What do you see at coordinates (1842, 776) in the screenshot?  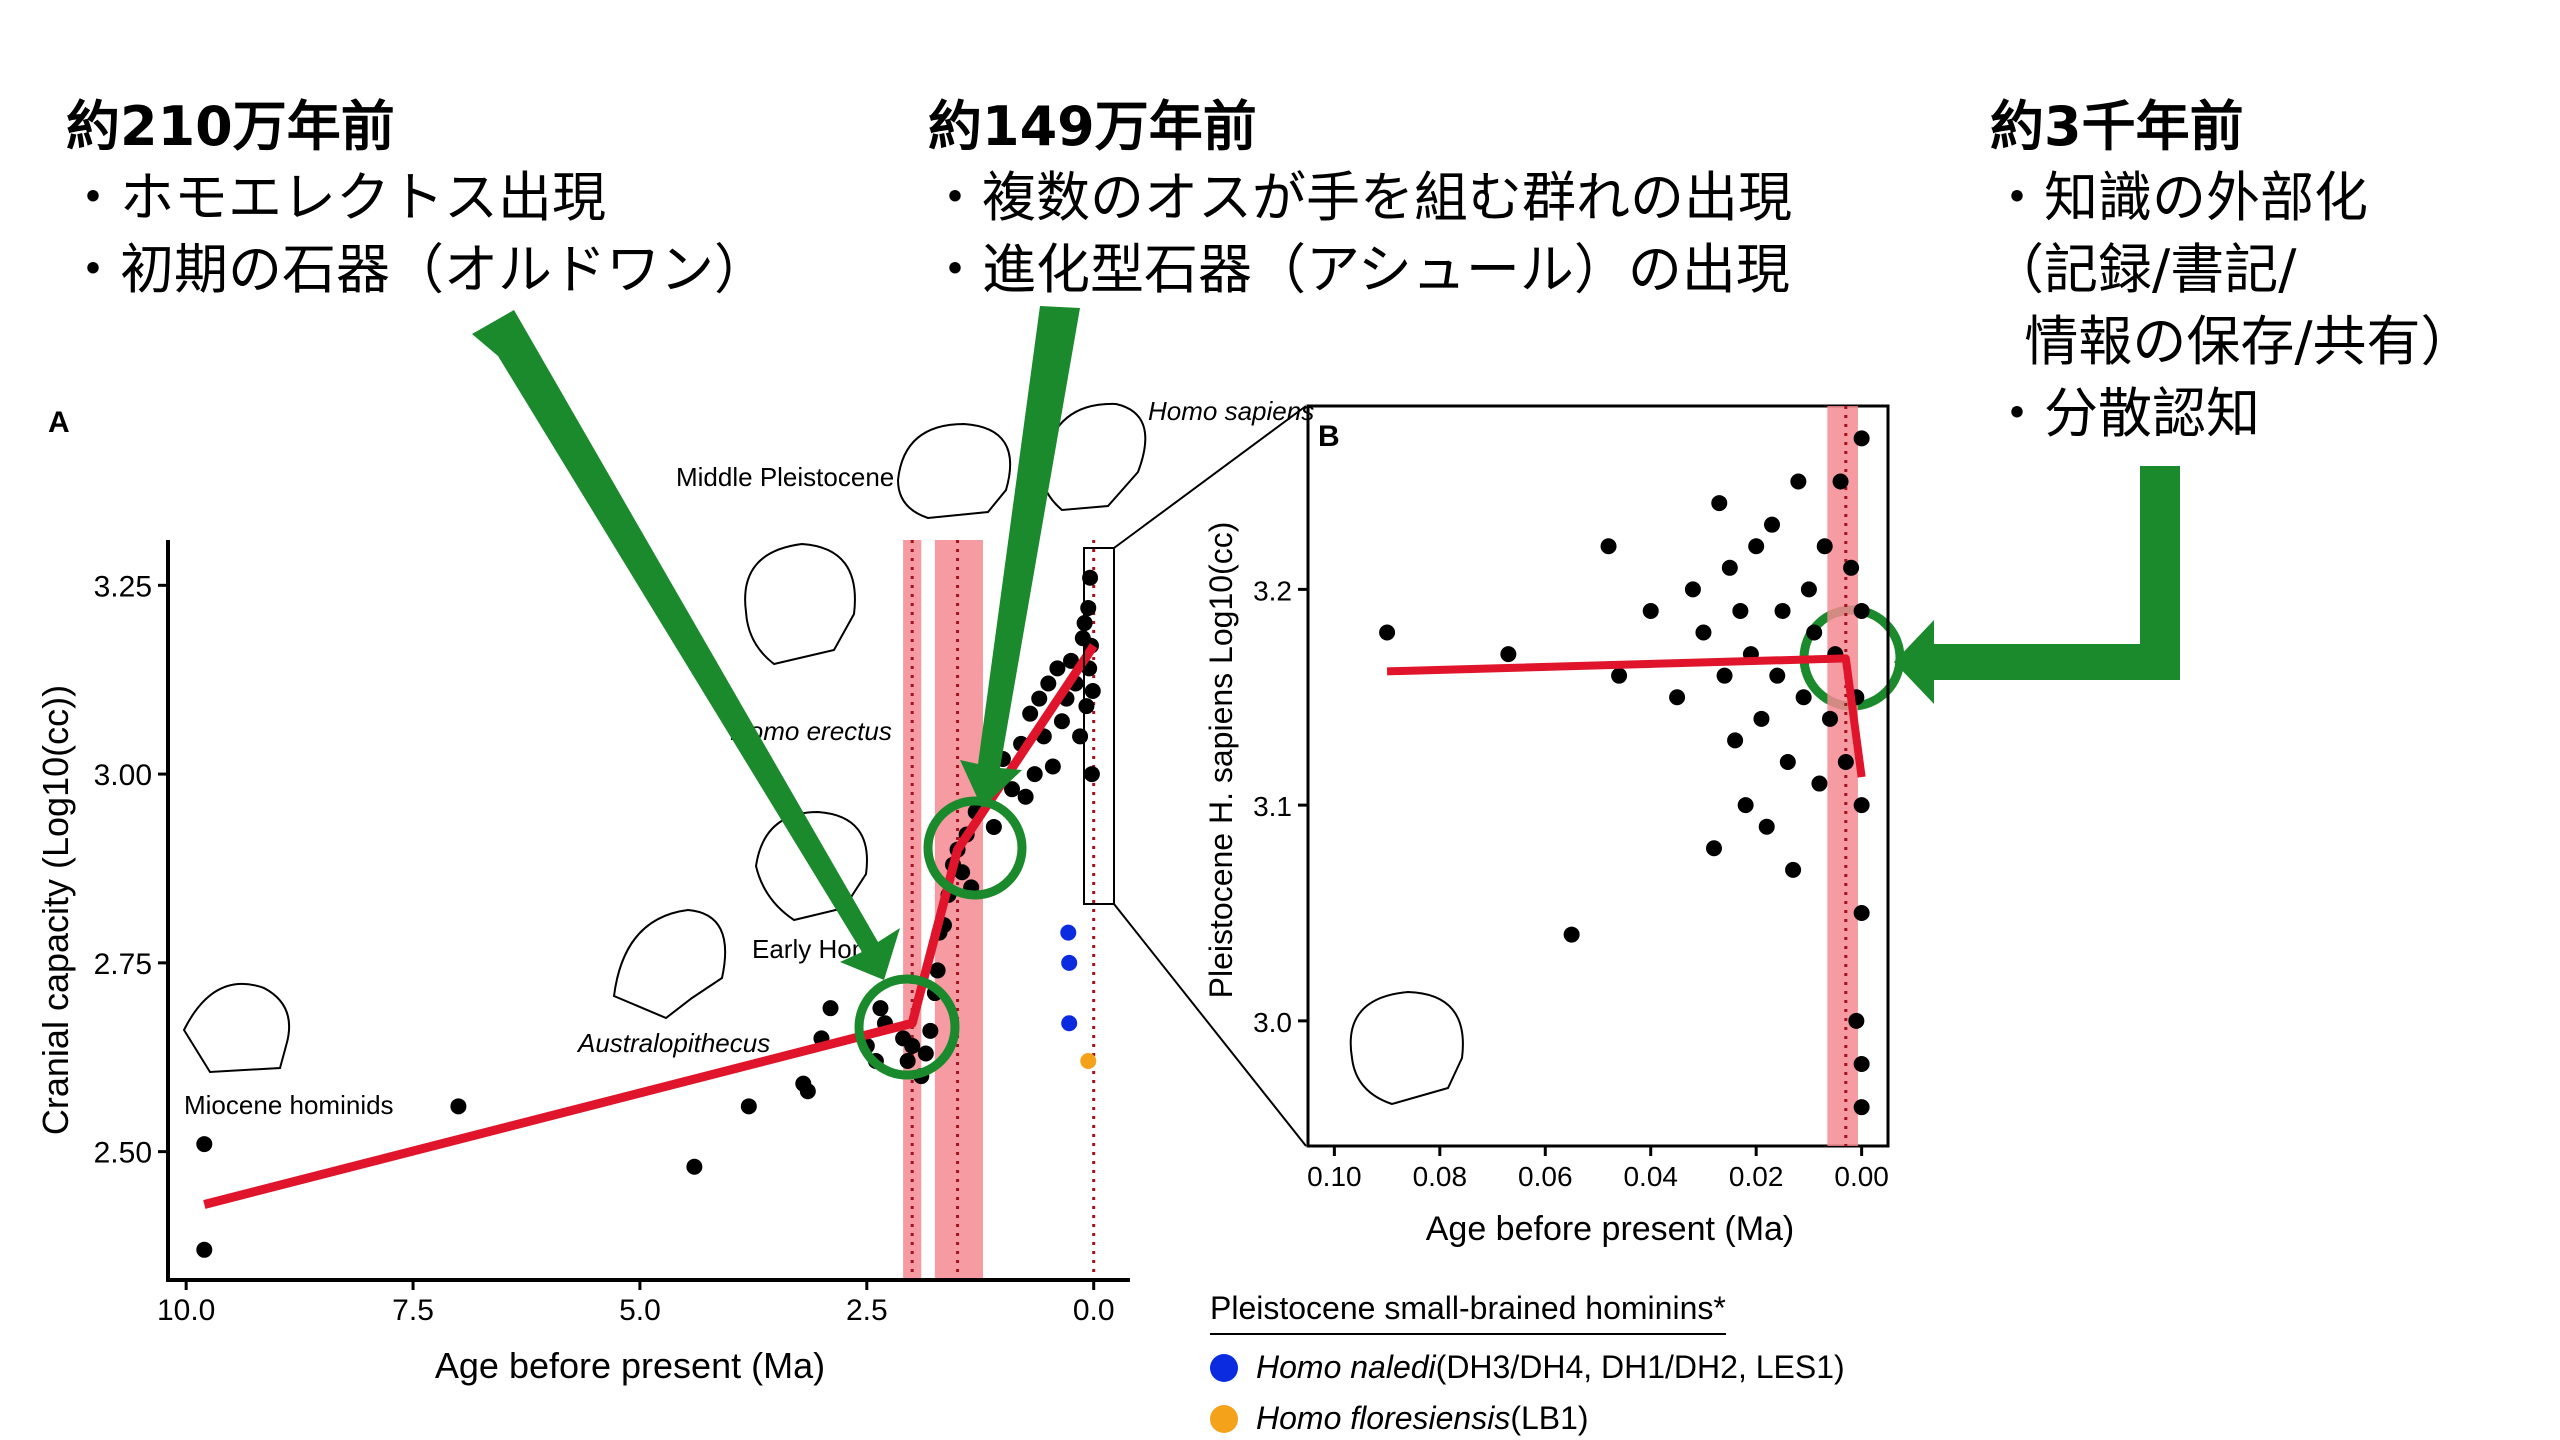 I see `shaded-interval-band` at bounding box center [1842, 776].